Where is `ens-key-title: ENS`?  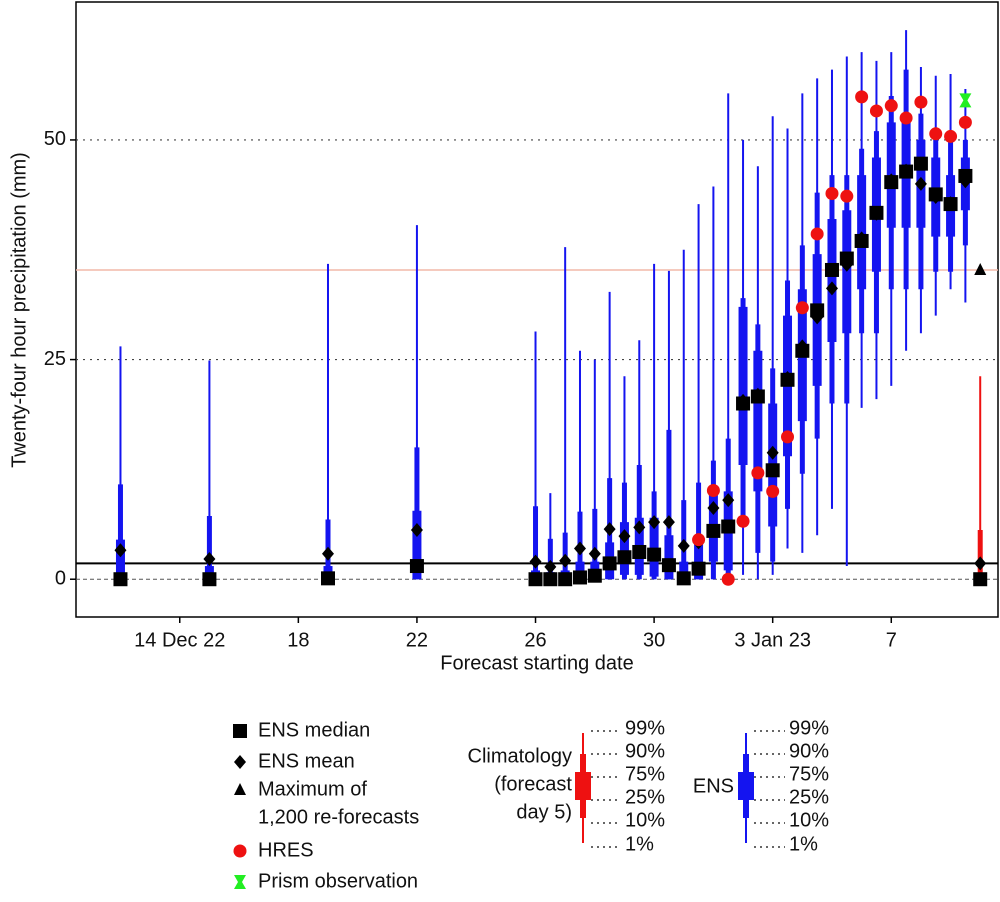
ens-key-title: ENS is located at coordinates (713, 786).